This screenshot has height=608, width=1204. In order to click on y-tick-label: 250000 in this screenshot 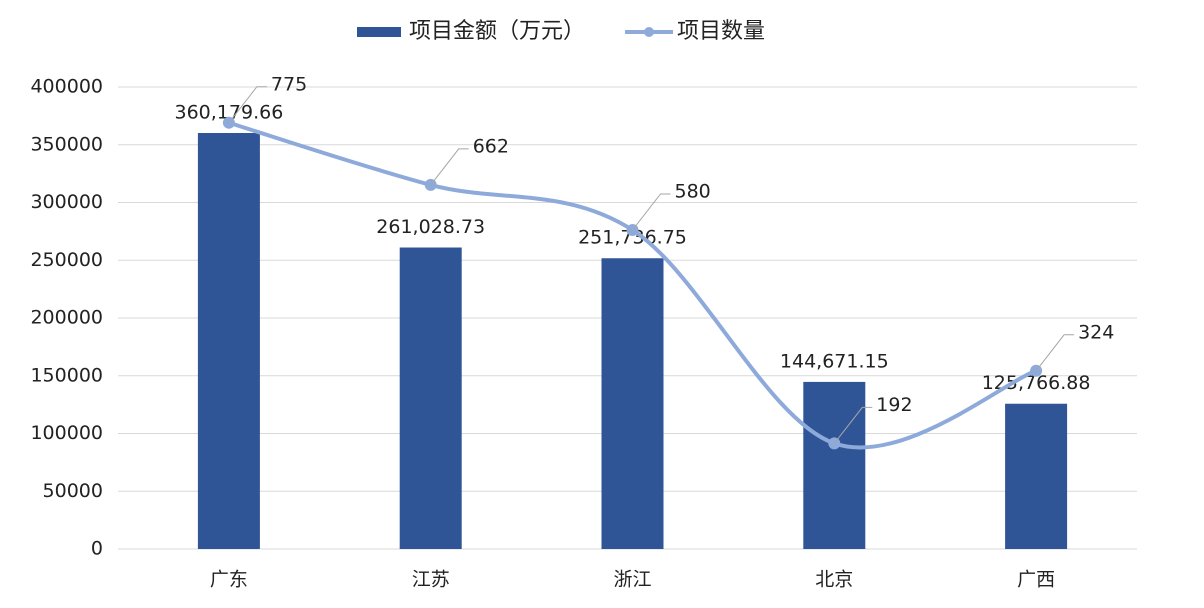, I will do `click(66, 260)`.